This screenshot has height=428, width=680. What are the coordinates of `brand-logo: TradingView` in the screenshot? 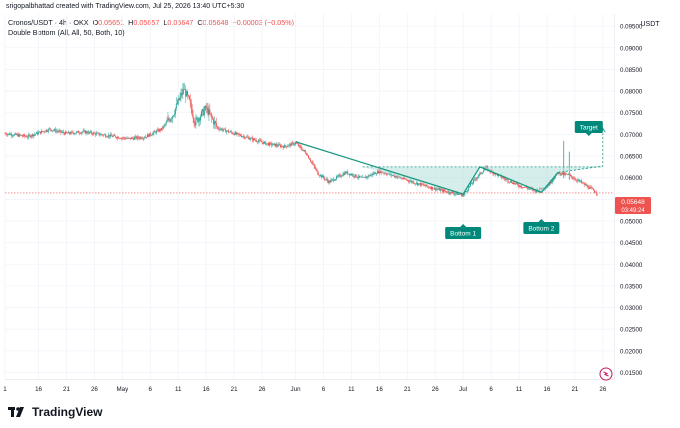 It's located at (55, 412).